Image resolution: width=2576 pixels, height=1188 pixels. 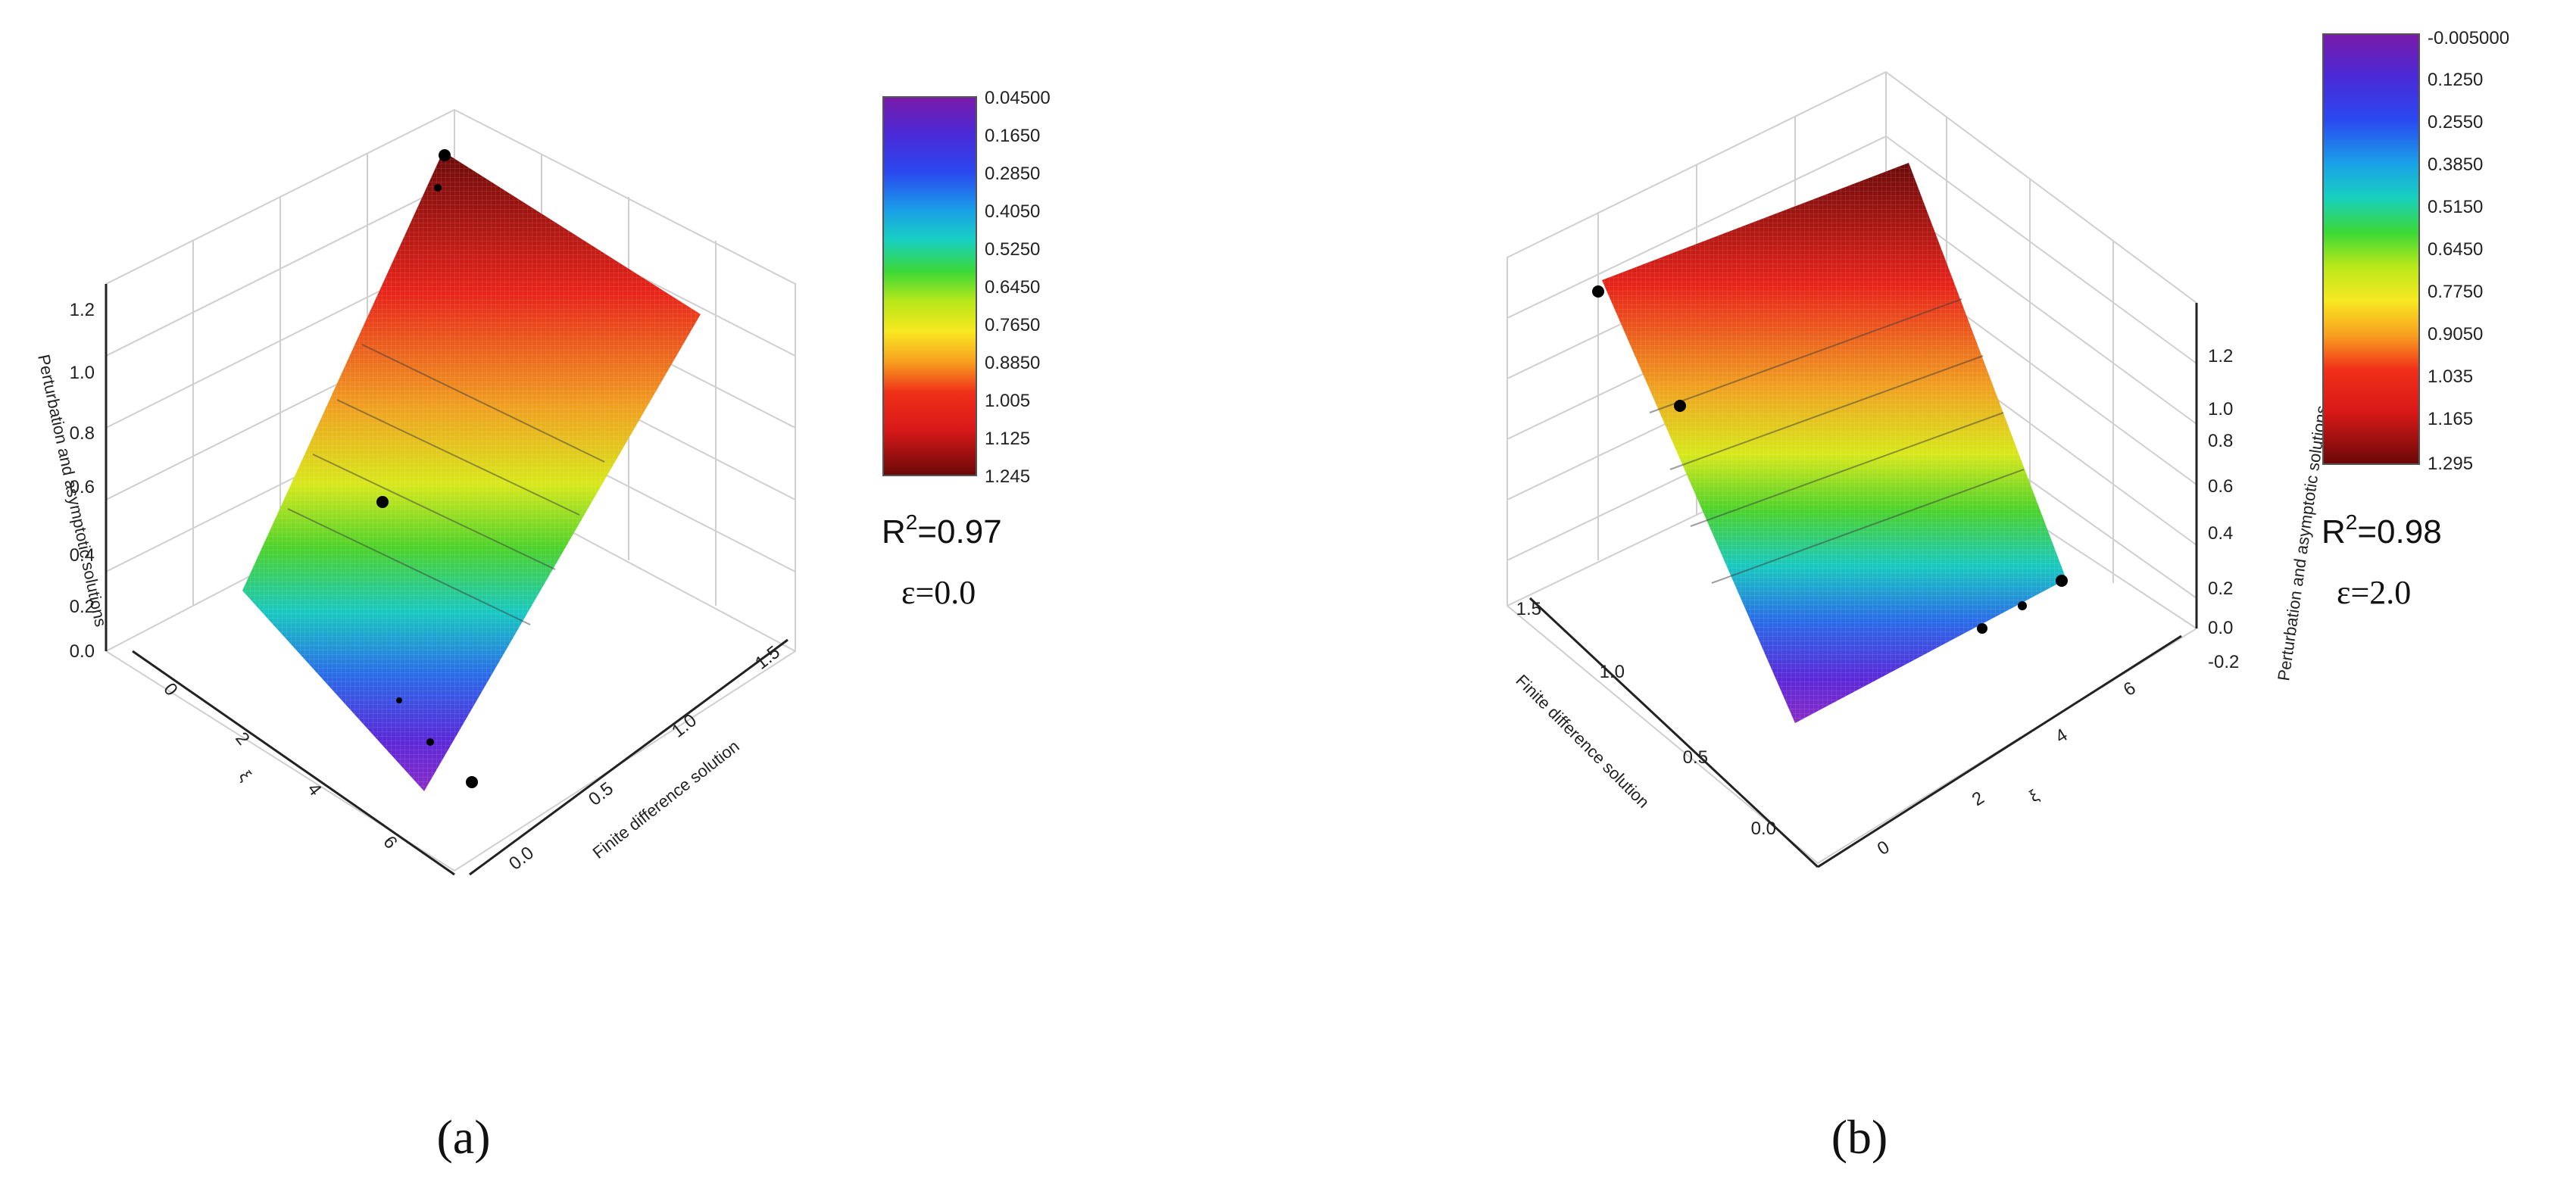 What do you see at coordinates (1013, 250) in the screenshot?
I see `panel-a-cb-tick-4: 0.5250` at bounding box center [1013, 250].